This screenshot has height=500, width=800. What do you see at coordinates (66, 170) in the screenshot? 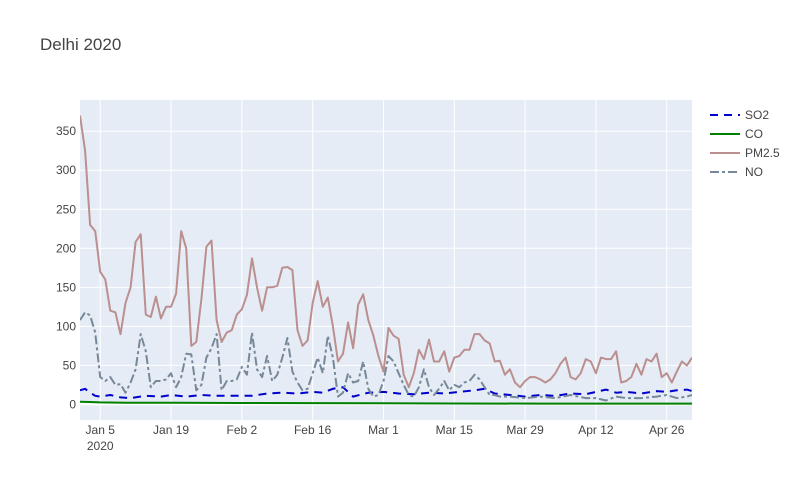
I see `y-tick-label: 300` at bounding box center [66, 170].